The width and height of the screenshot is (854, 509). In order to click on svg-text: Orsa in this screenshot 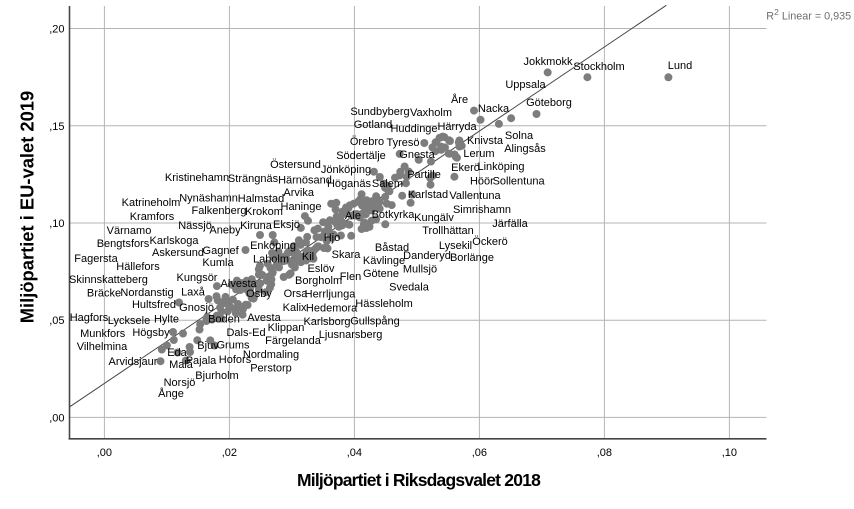, I will do `click(296, 294)`.